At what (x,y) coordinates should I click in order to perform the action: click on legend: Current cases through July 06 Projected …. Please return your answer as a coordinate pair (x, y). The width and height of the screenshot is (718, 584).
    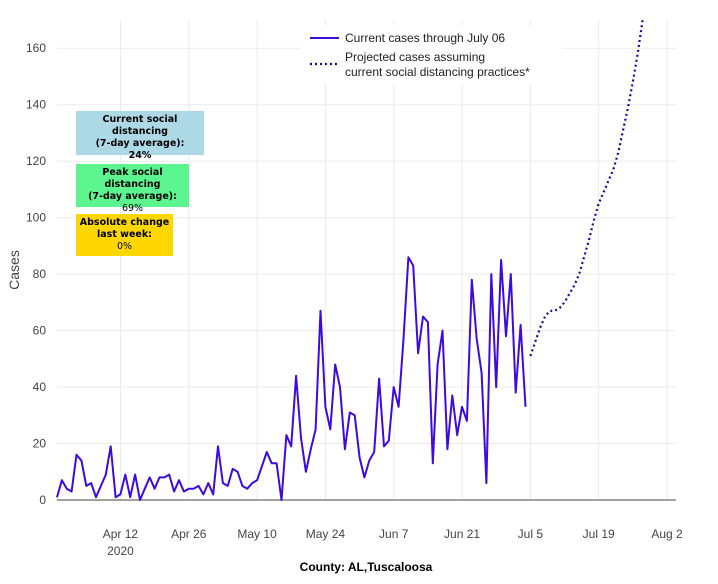
    Looking at the image, I should click on (431, 55).